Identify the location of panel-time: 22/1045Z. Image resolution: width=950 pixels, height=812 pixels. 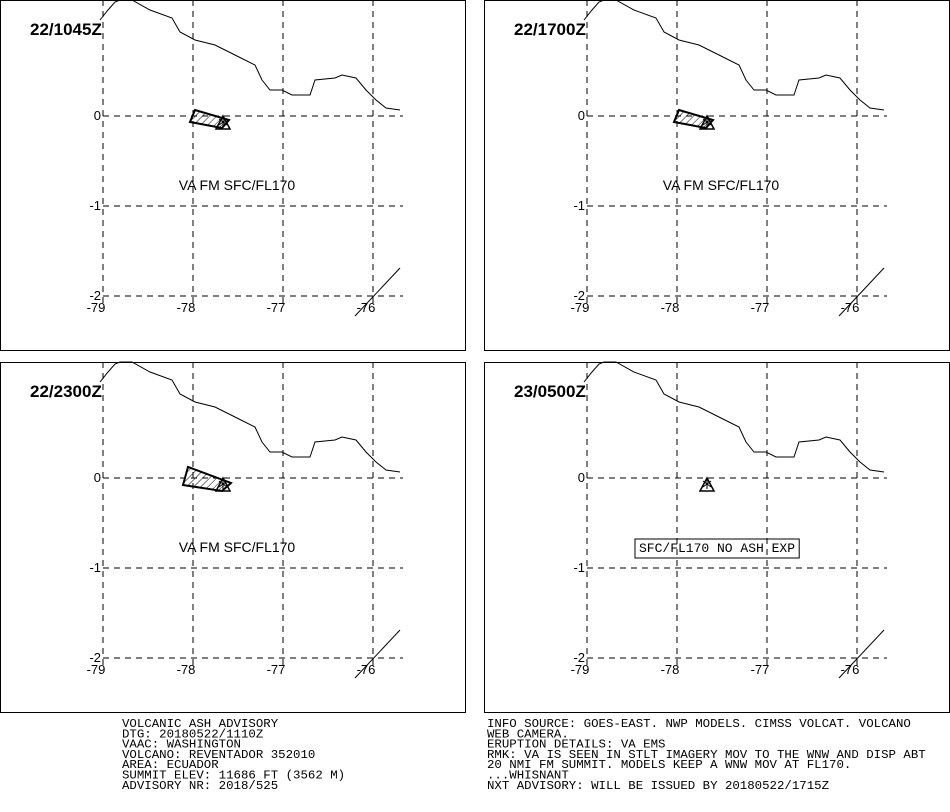
(66, 29).